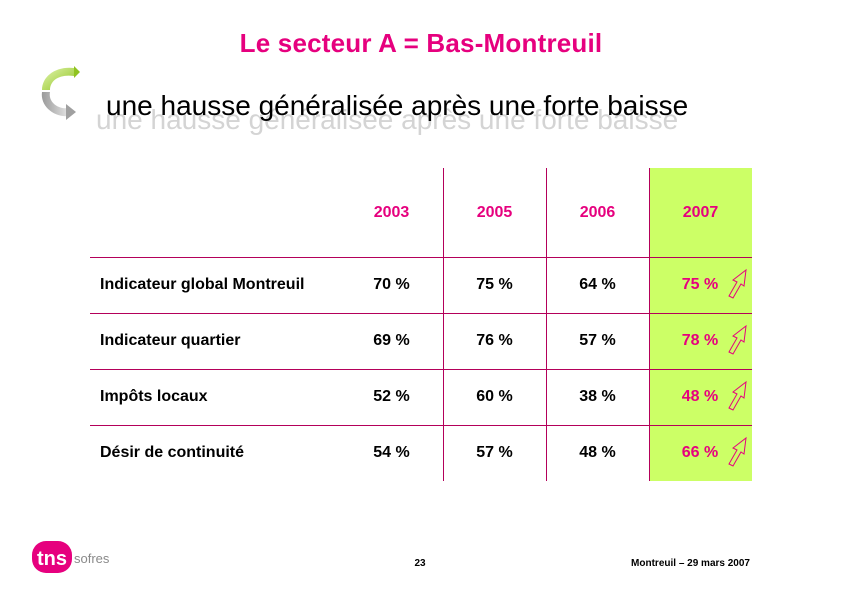  I want to click on table-cell: 75 %, so click(494, 284).